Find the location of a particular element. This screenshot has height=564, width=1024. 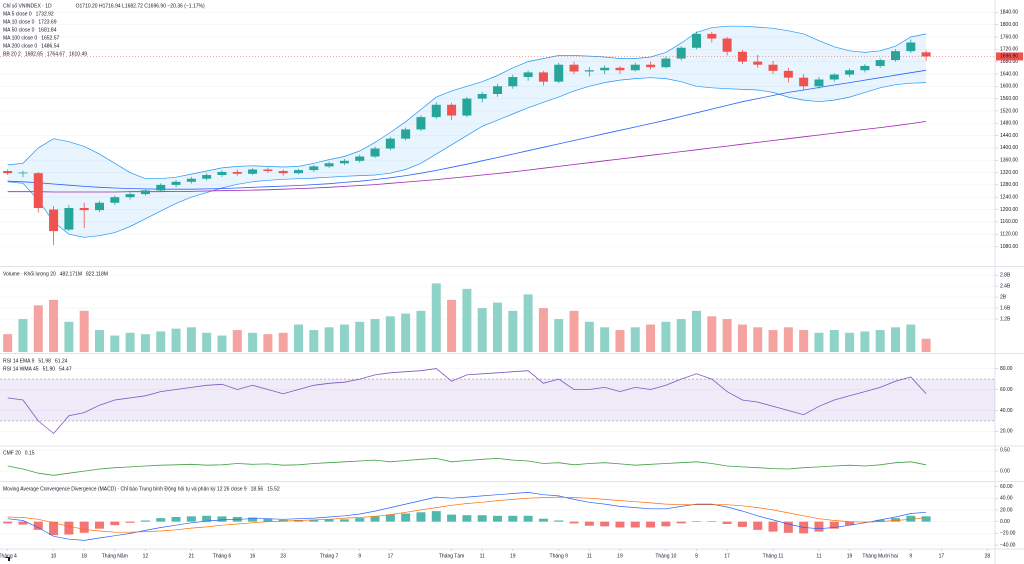

pane-title: RSI 14 EMA 9 is located at coordinates (19, 361).